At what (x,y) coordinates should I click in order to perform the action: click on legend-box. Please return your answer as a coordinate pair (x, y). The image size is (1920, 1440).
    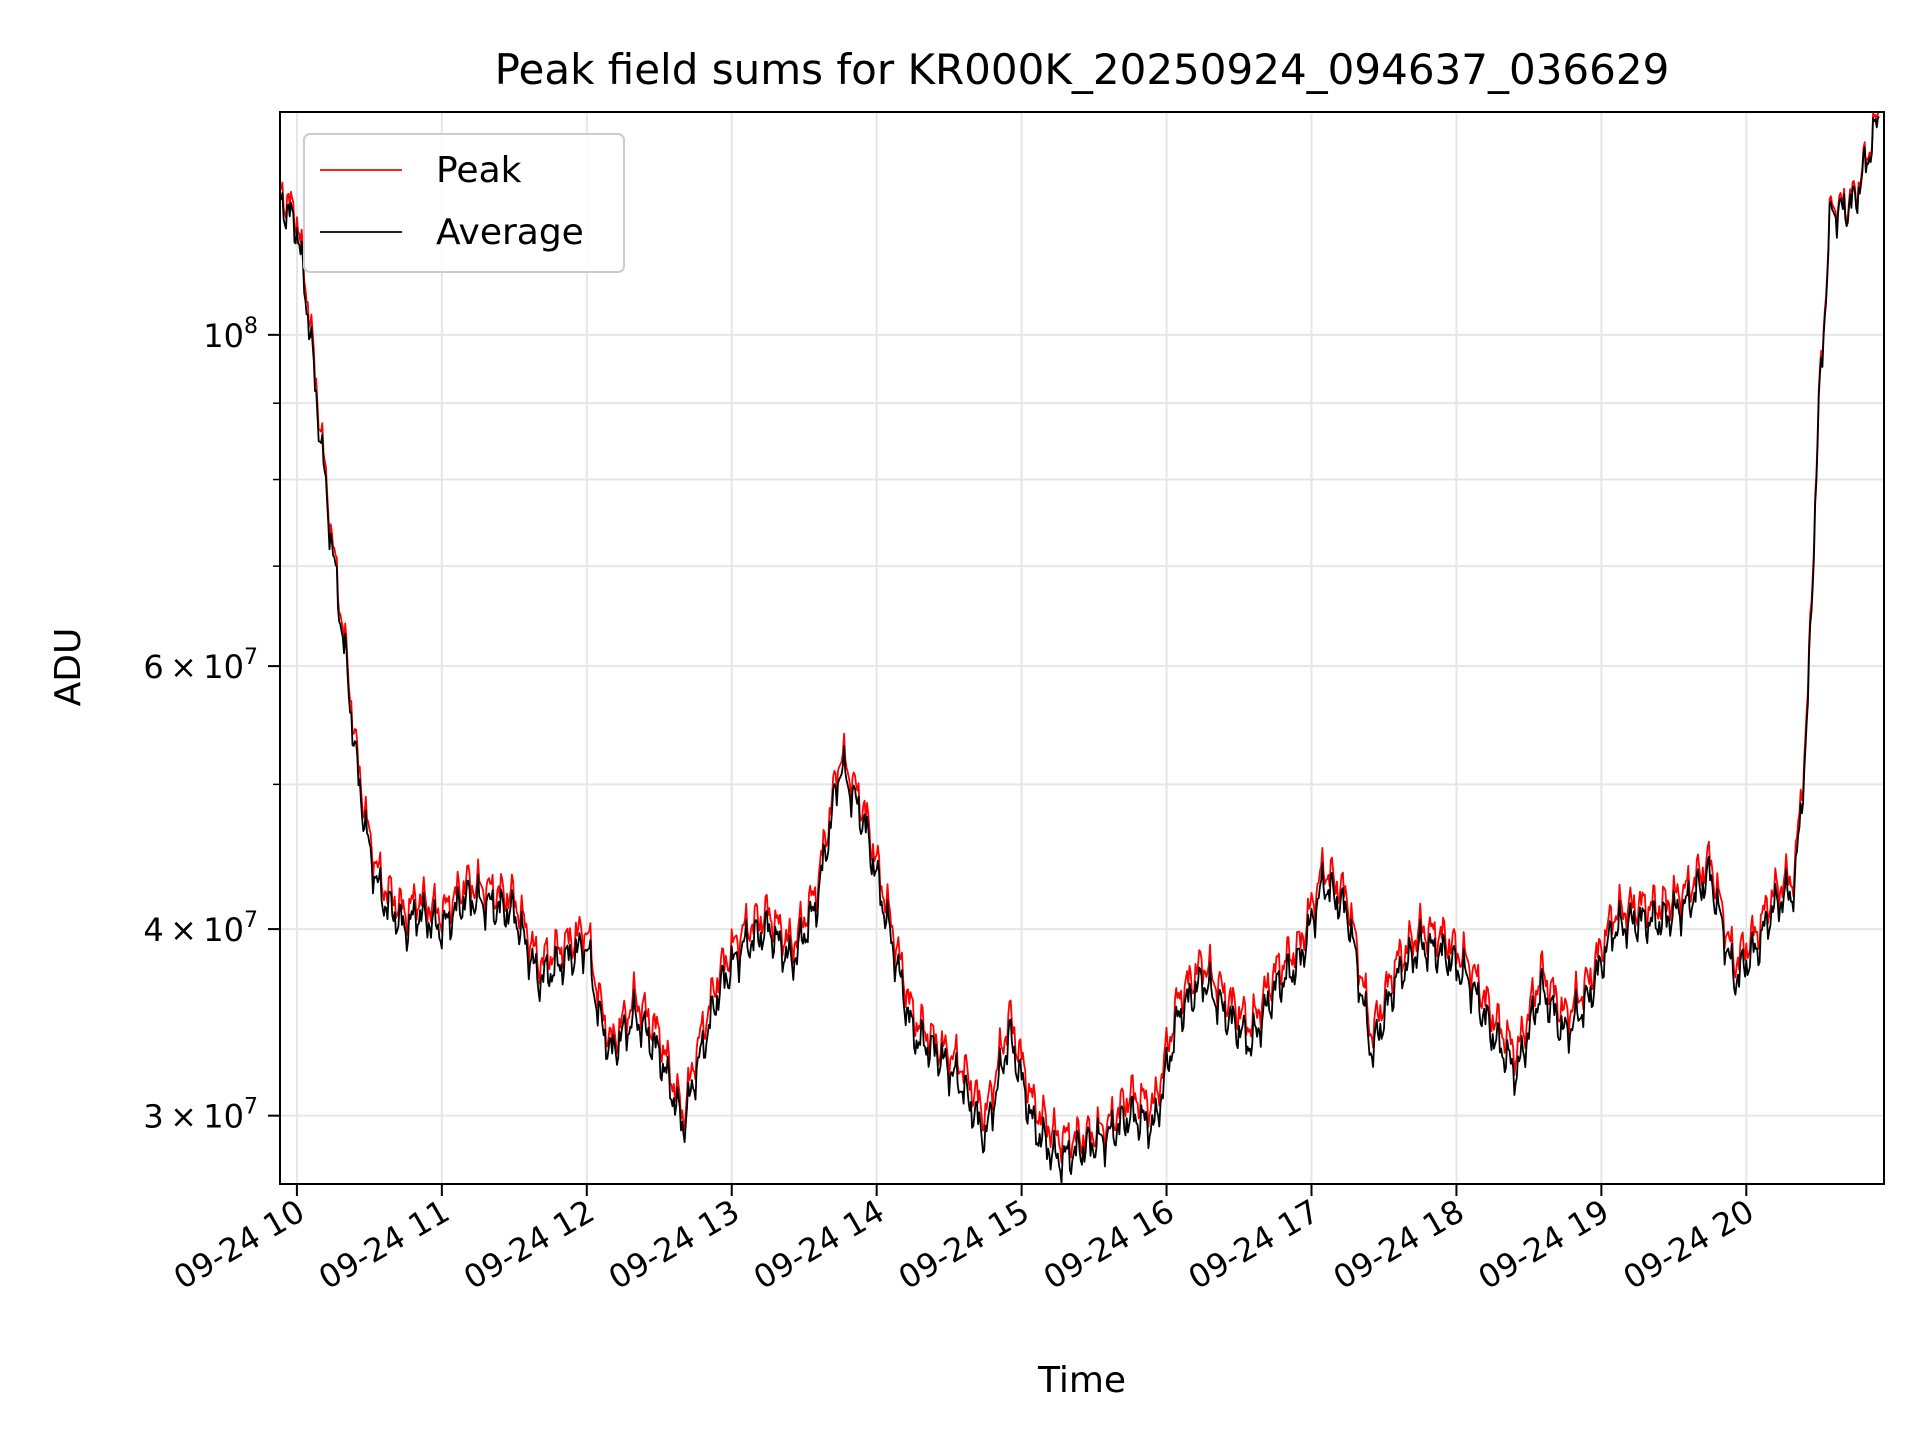
    Looking at the image, I should click on (464, 203).